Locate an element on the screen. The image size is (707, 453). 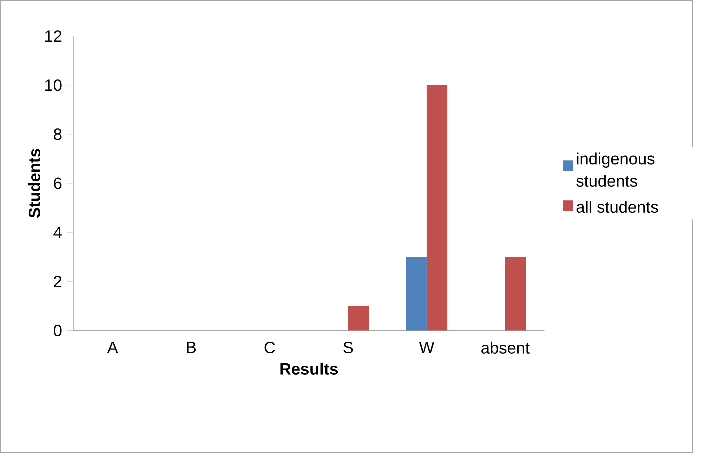
y-axis-title: Students is located at coordinates (34, 183).